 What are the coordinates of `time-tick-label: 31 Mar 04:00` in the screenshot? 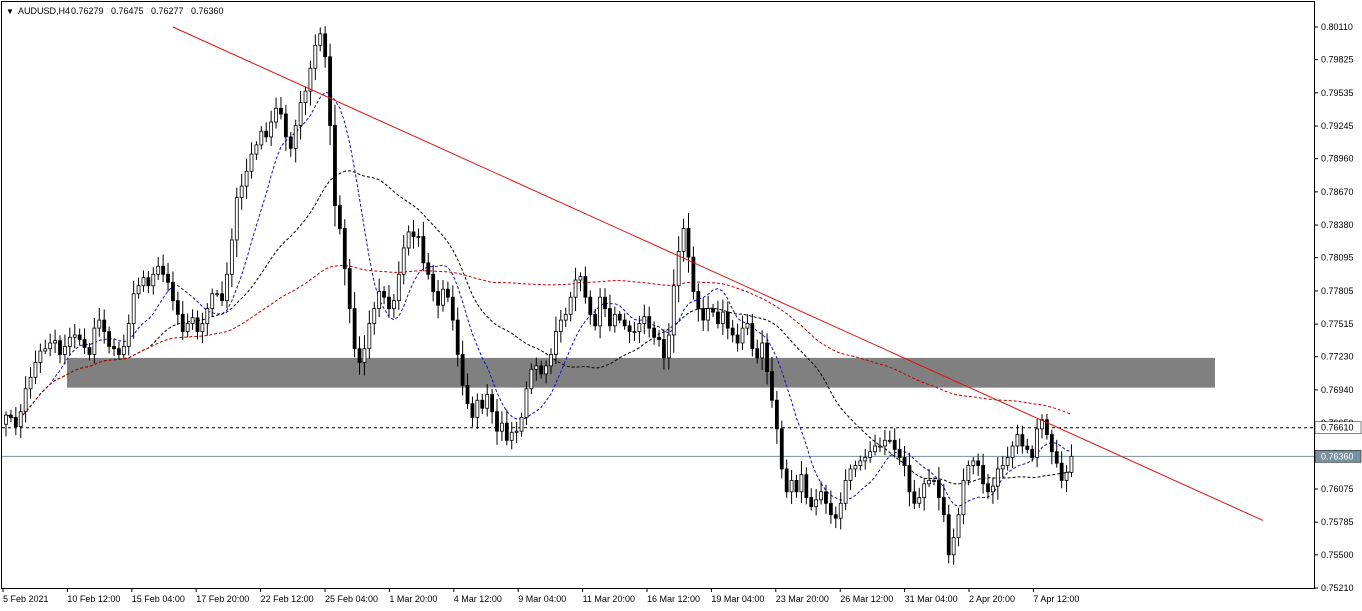 It's located at (931, 599).